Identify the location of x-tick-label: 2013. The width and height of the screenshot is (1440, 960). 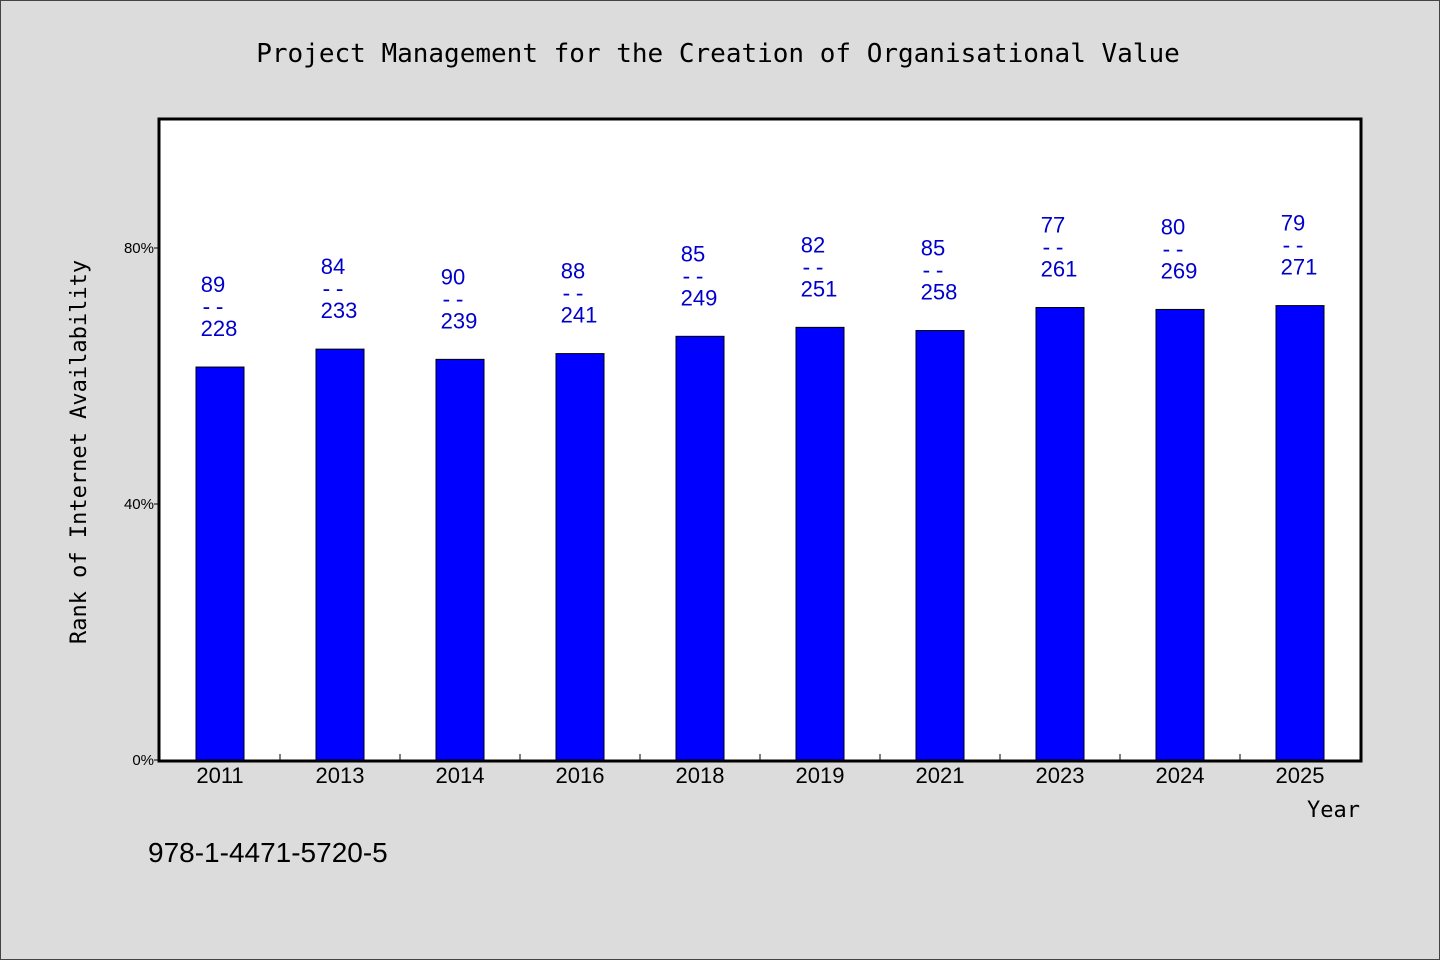
(340, 775).